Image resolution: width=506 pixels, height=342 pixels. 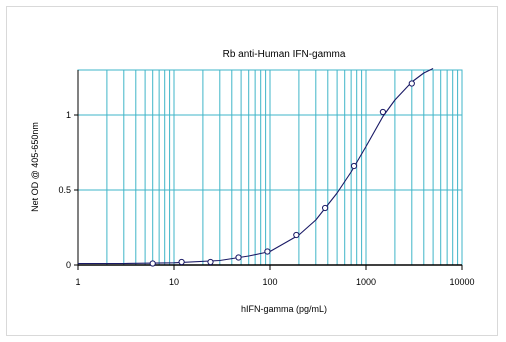 I want to click on x-tick-label: 1, so click(x=77, y=282).